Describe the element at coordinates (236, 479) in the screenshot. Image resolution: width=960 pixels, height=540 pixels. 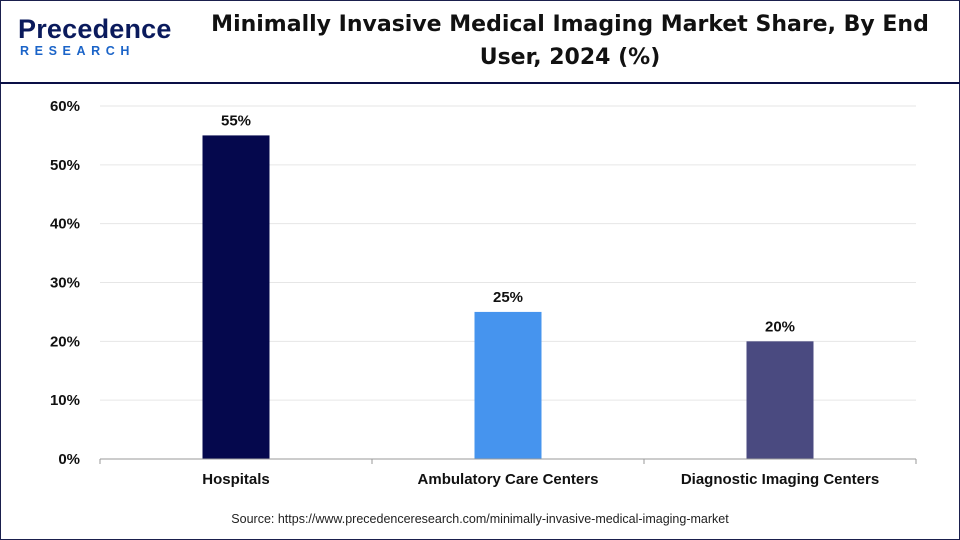
I see `x-tick-label: Hospitals` at that location.